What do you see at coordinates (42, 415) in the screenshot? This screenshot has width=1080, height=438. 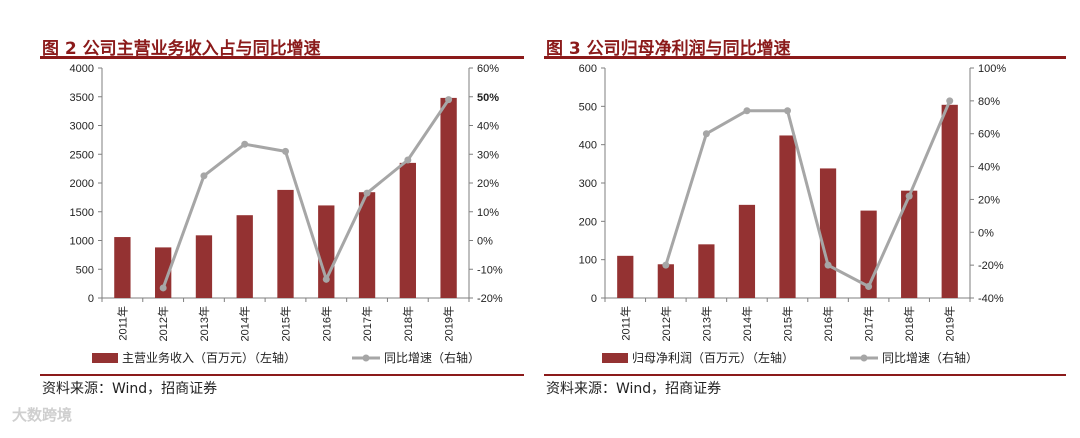 I see `watermark-logo: 大数跨境` at bounding box center [42, 415].